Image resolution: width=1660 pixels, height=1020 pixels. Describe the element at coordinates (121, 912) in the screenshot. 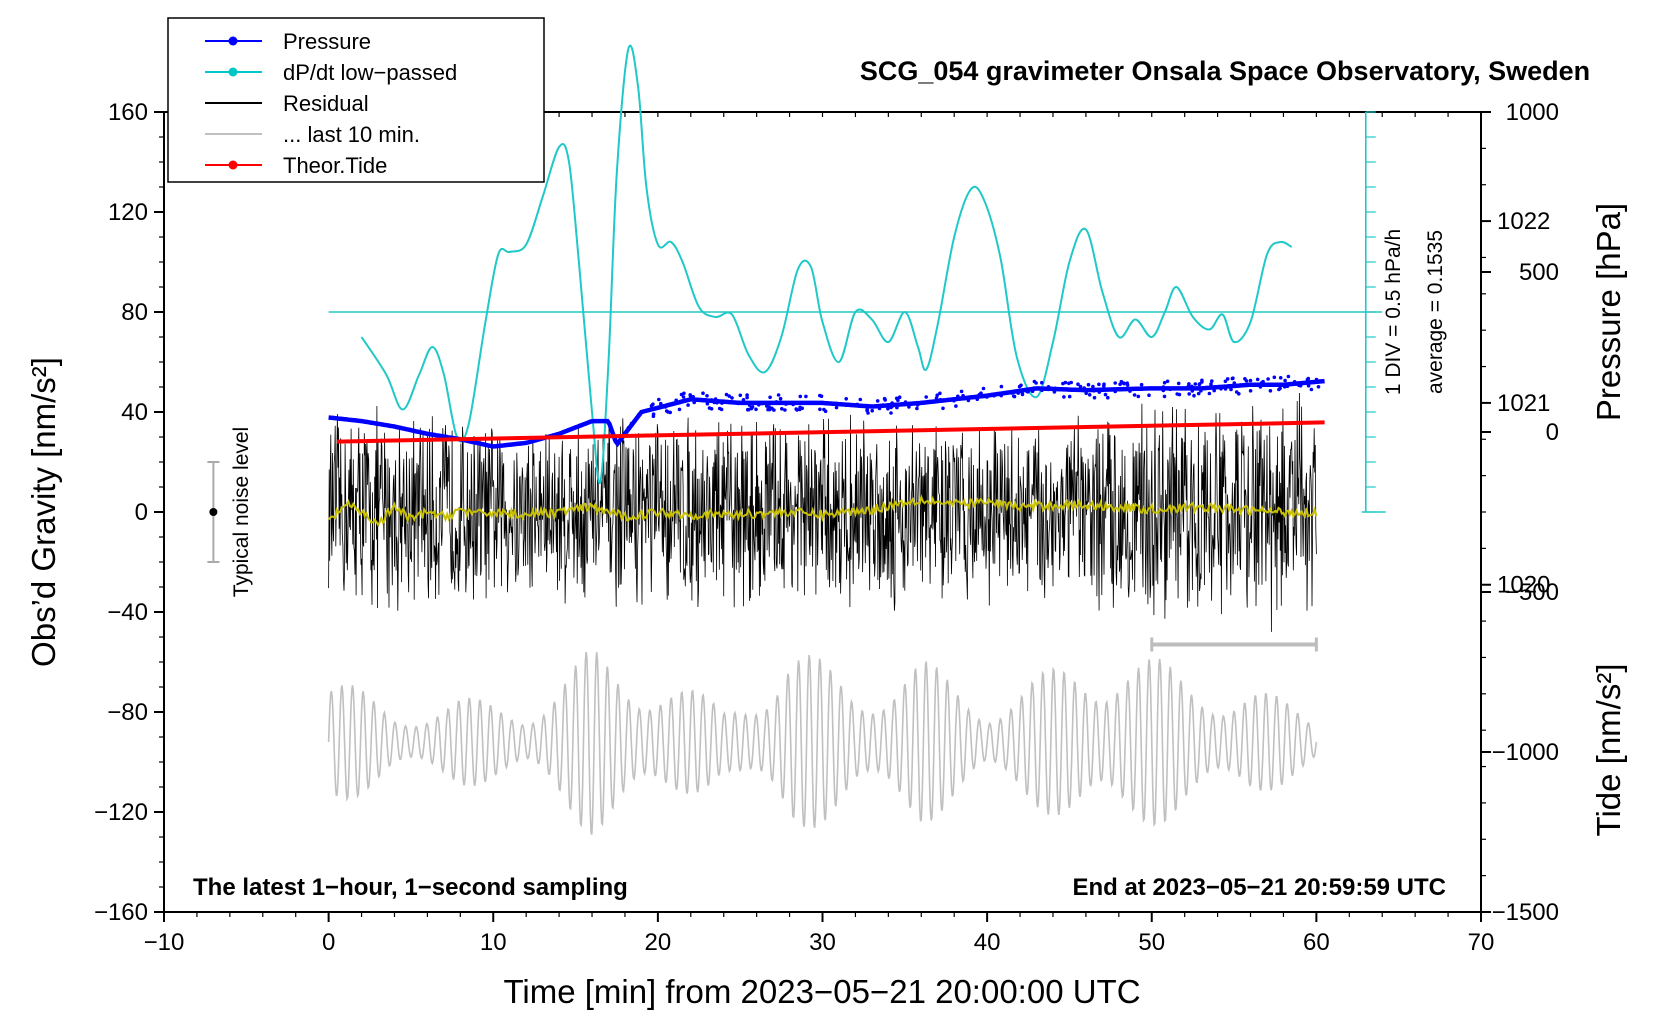

I see `y-tick-label: −160` at that location.